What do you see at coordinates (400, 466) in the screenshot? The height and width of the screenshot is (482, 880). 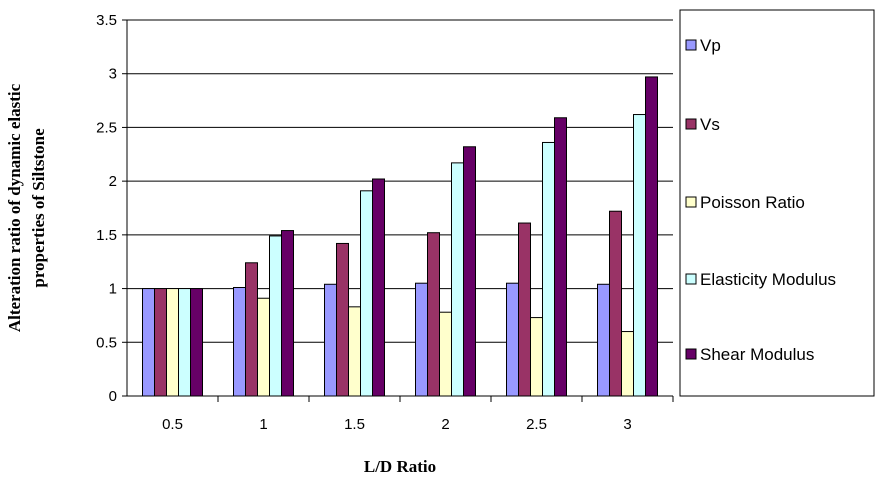 I see `x-axis-title: L/D Ratio` at bounding box center [400, 466].